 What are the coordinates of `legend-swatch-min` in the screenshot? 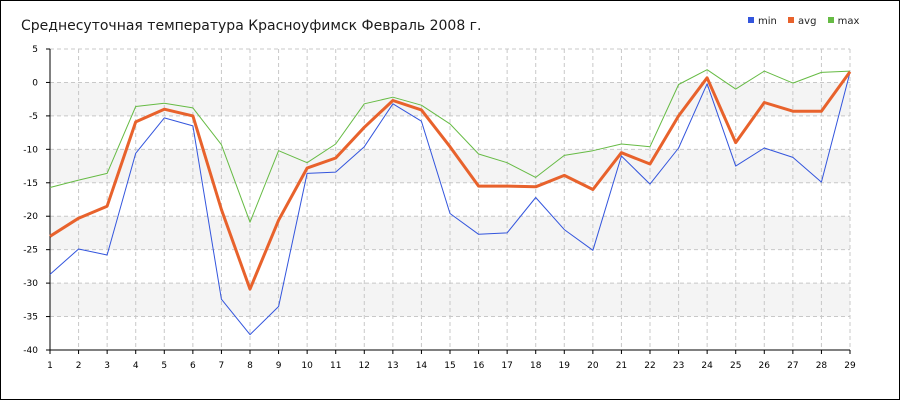 It's located at (751, 20).